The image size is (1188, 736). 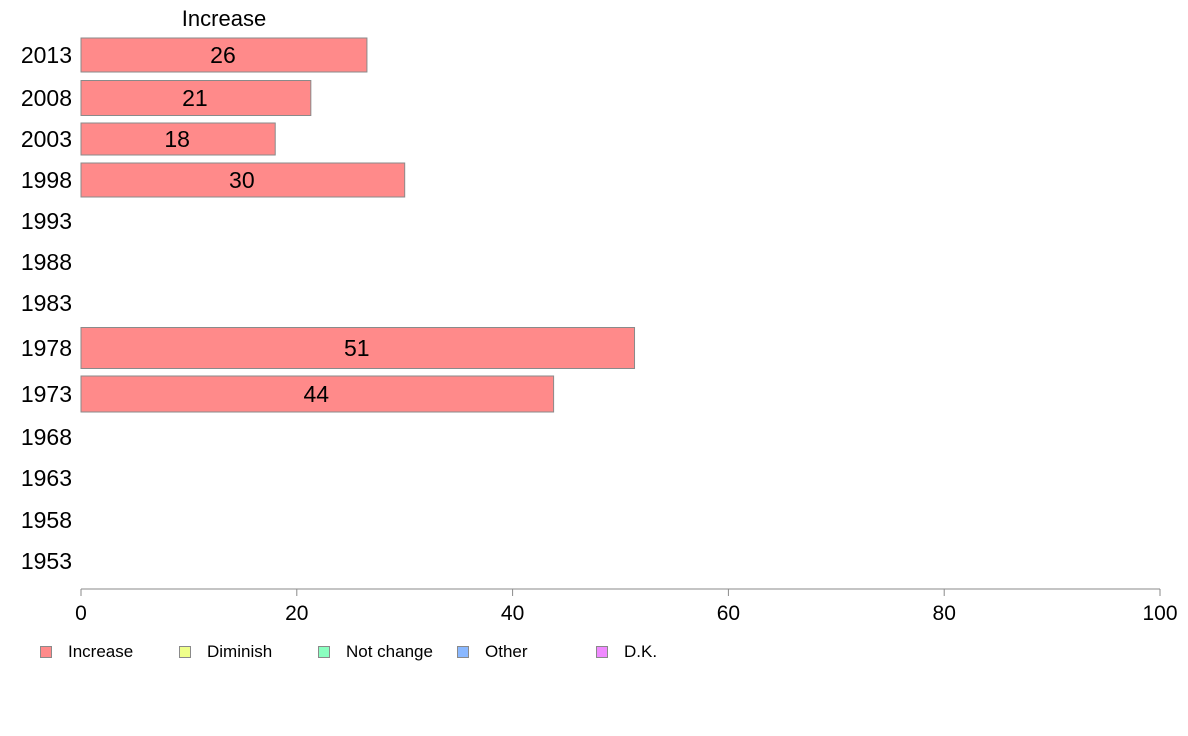 I want to click on data-label: 26, so click(x=223, y=55).